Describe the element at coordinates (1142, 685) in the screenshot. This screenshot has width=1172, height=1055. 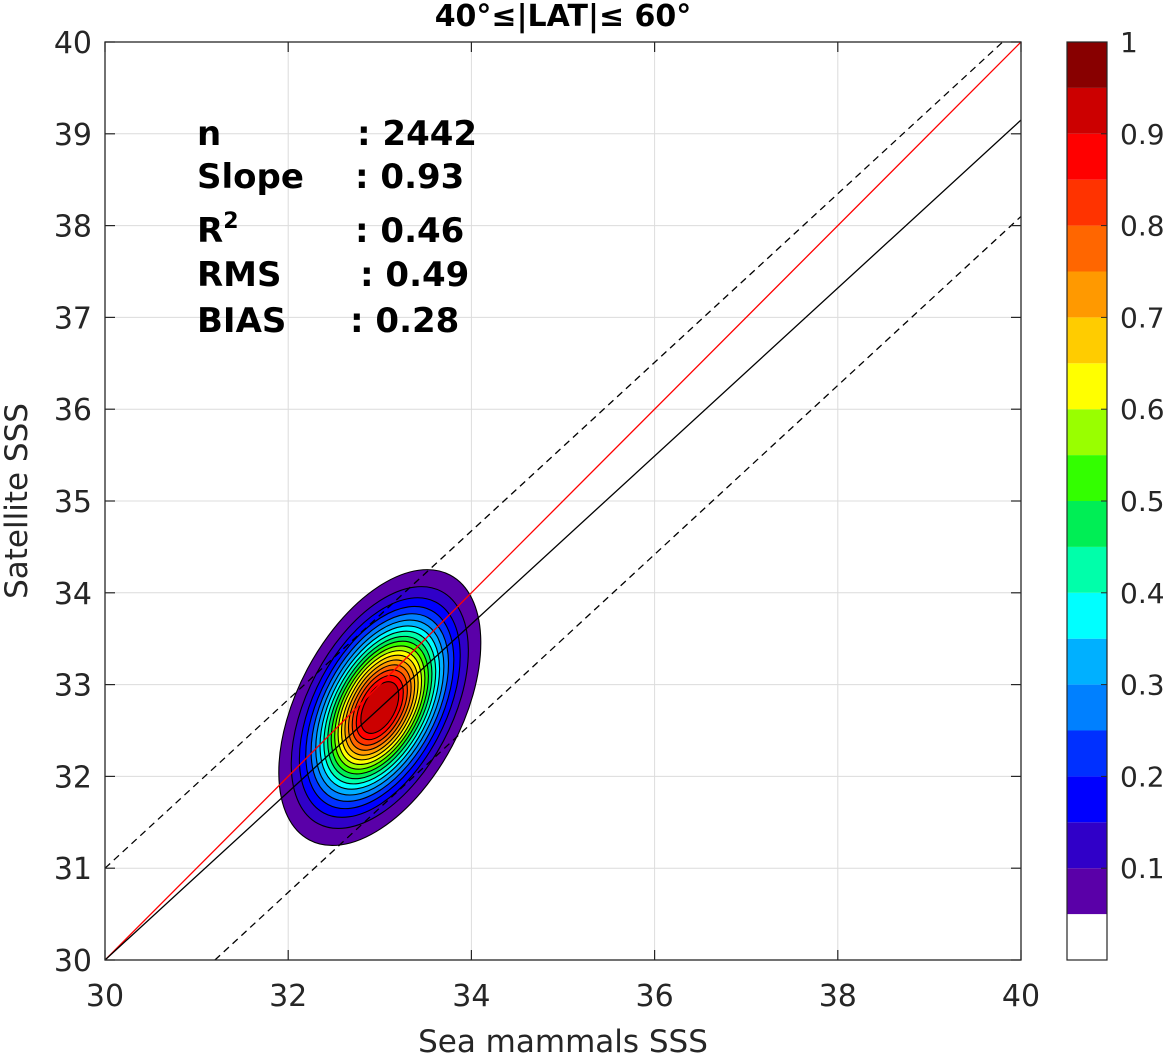
I see `colorbar-tick-label: 0.3` at that location.